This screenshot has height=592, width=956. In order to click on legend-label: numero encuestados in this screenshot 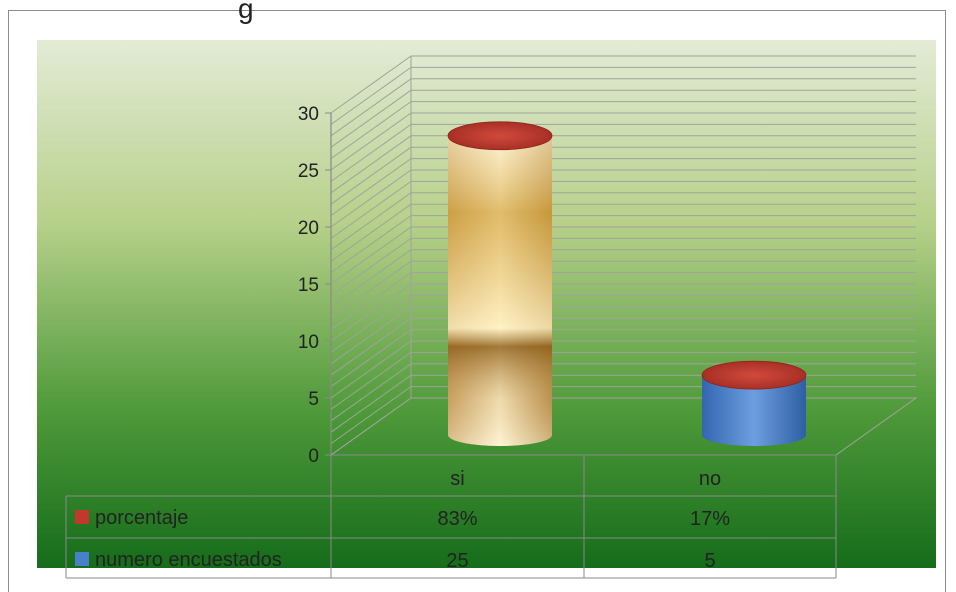, I will do `click(188, 560)`.